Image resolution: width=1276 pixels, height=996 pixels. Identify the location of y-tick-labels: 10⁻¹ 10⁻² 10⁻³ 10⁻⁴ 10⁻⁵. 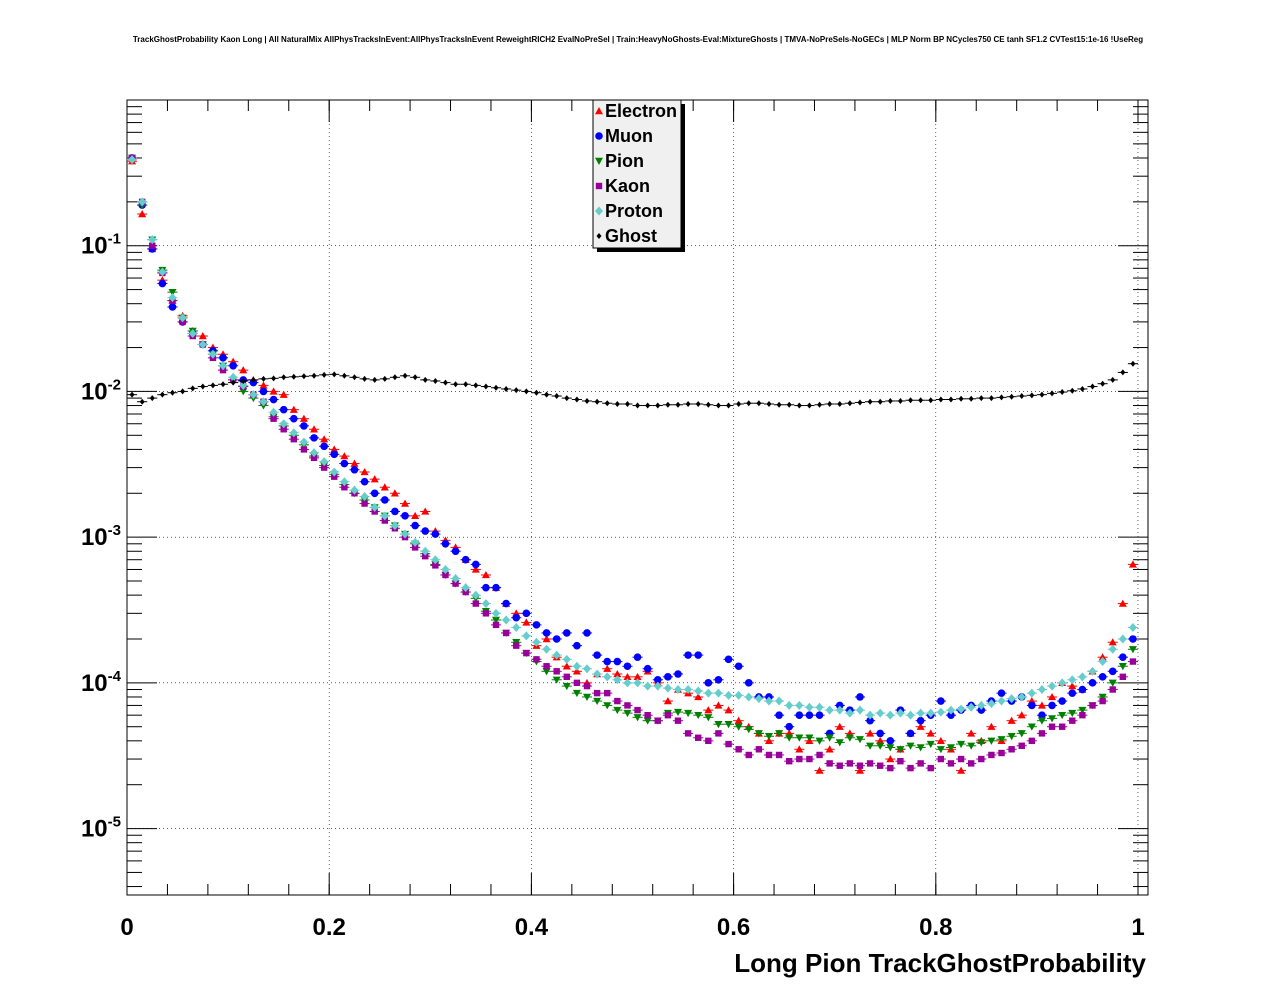
(101, 537).